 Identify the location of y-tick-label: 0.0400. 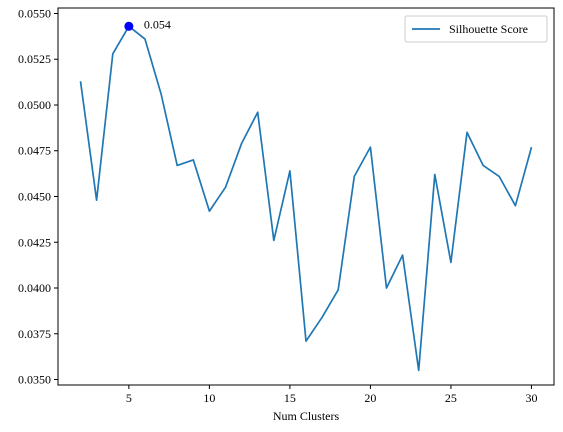
(34, 288).